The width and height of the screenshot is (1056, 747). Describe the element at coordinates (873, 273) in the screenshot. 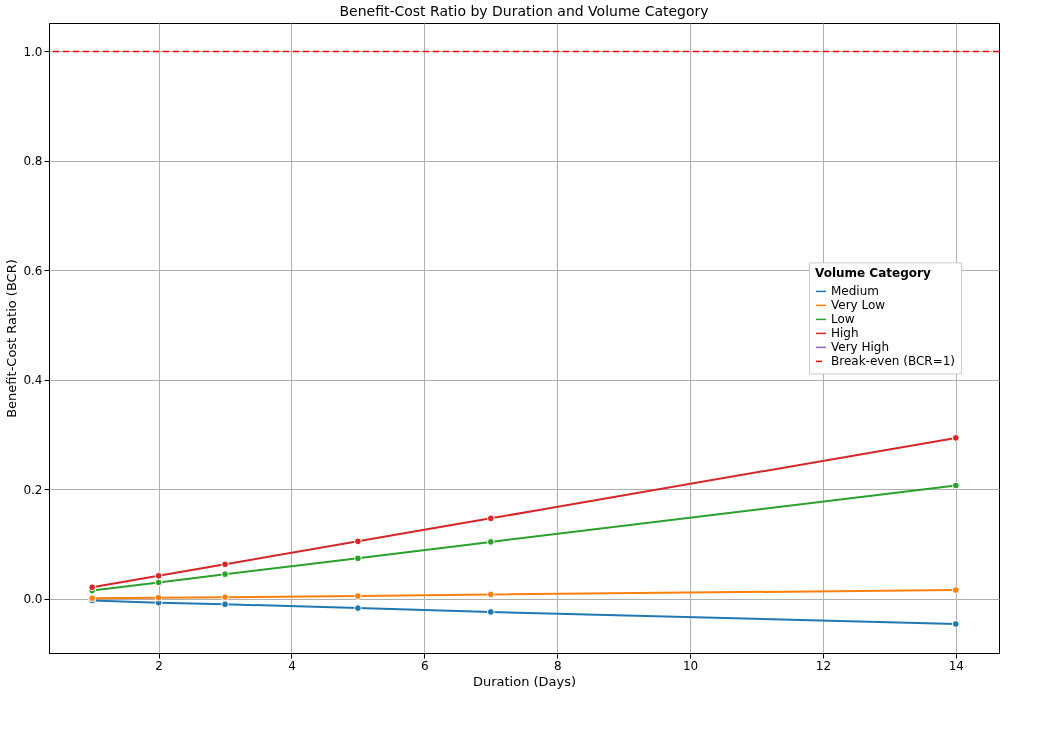

I see `legend-title: Volume Category` at that location.